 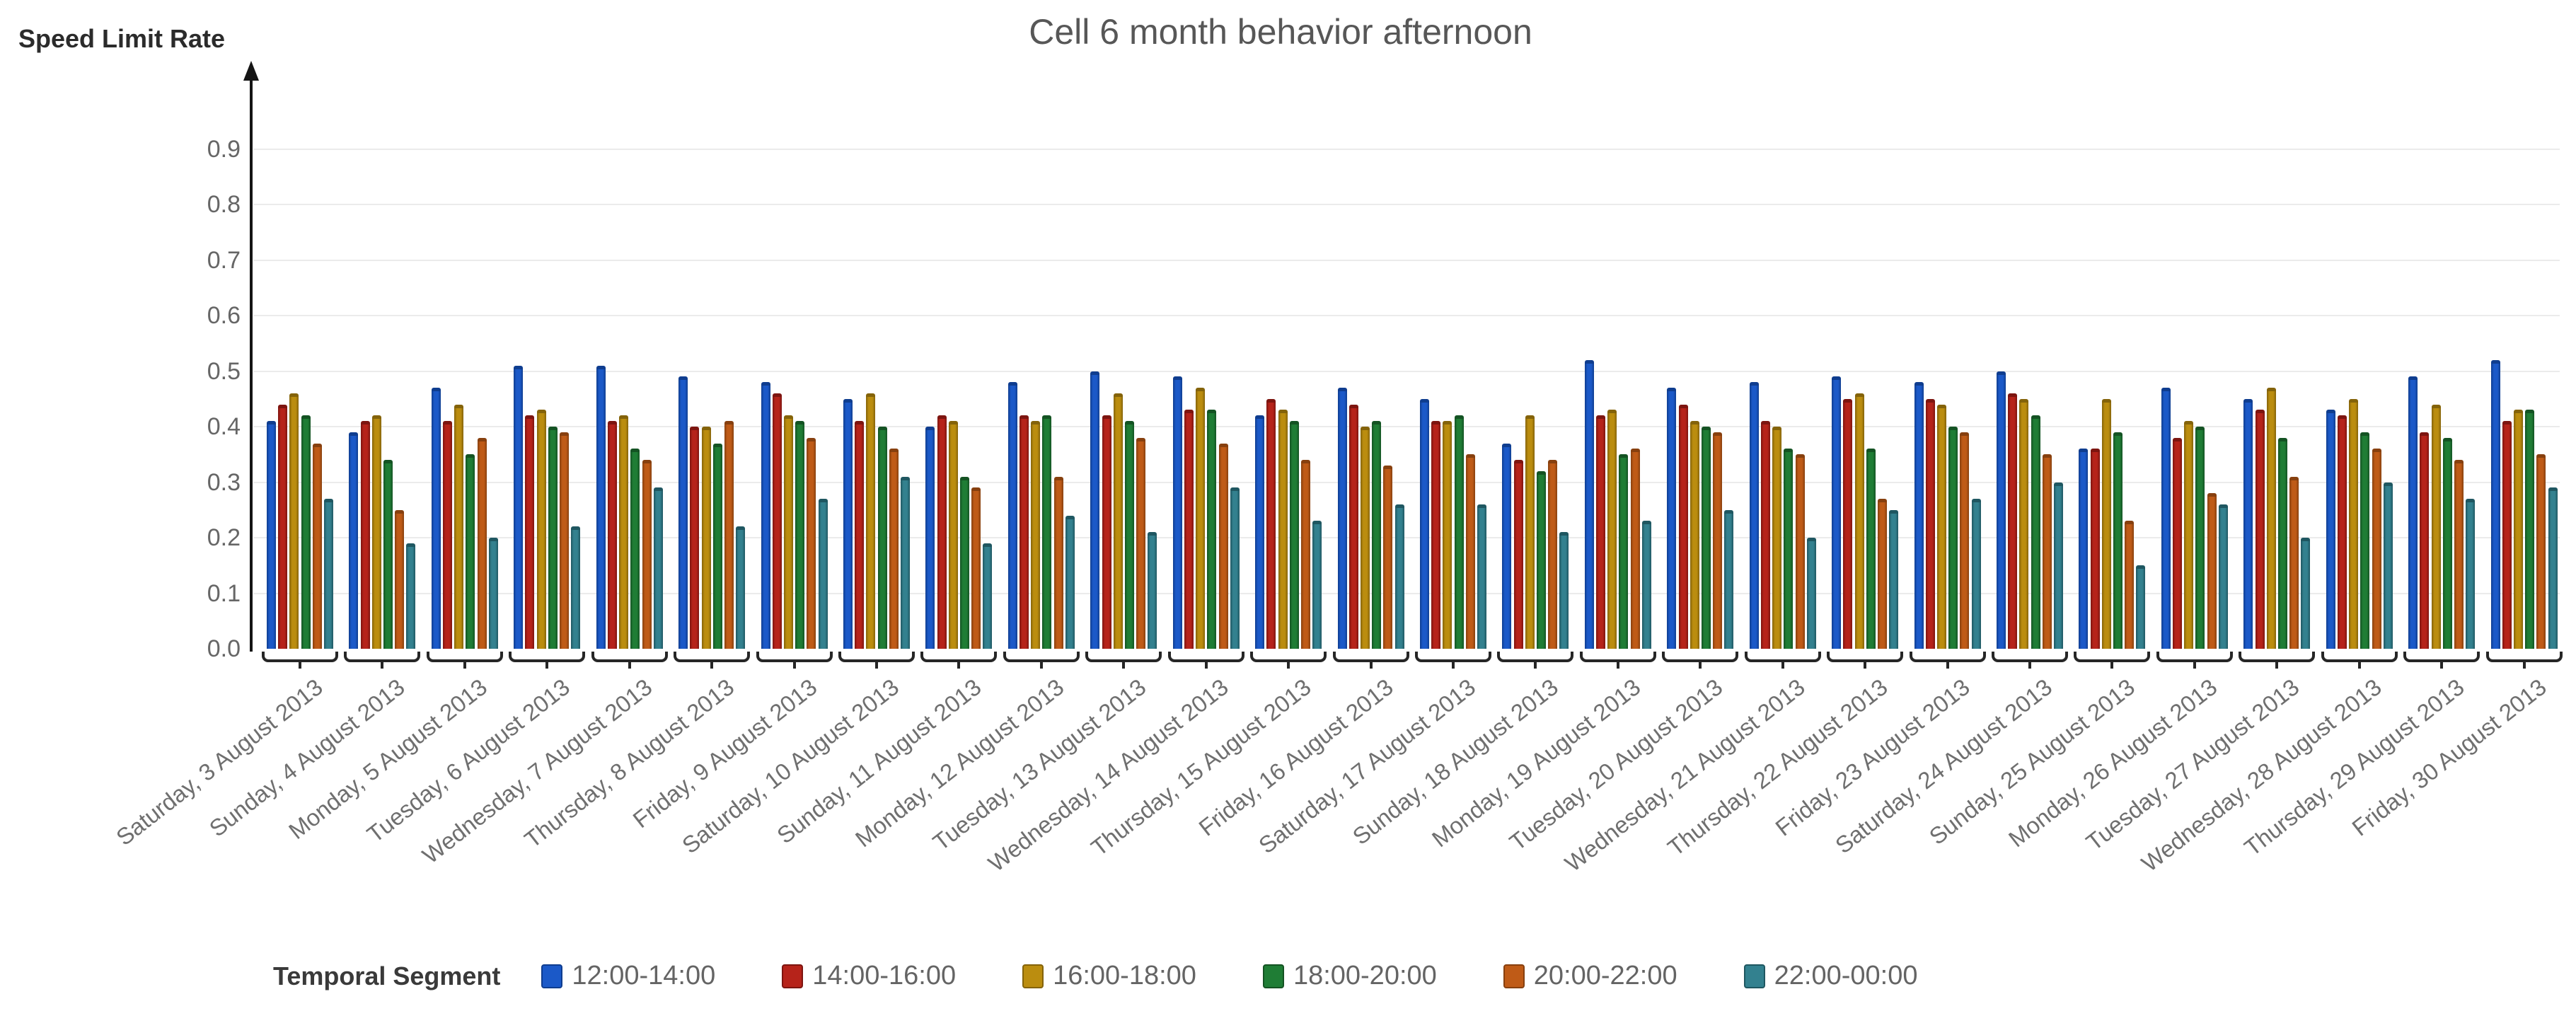 I want to click on legend-item: 20:00-22:00, so click(x=1590, y=976).